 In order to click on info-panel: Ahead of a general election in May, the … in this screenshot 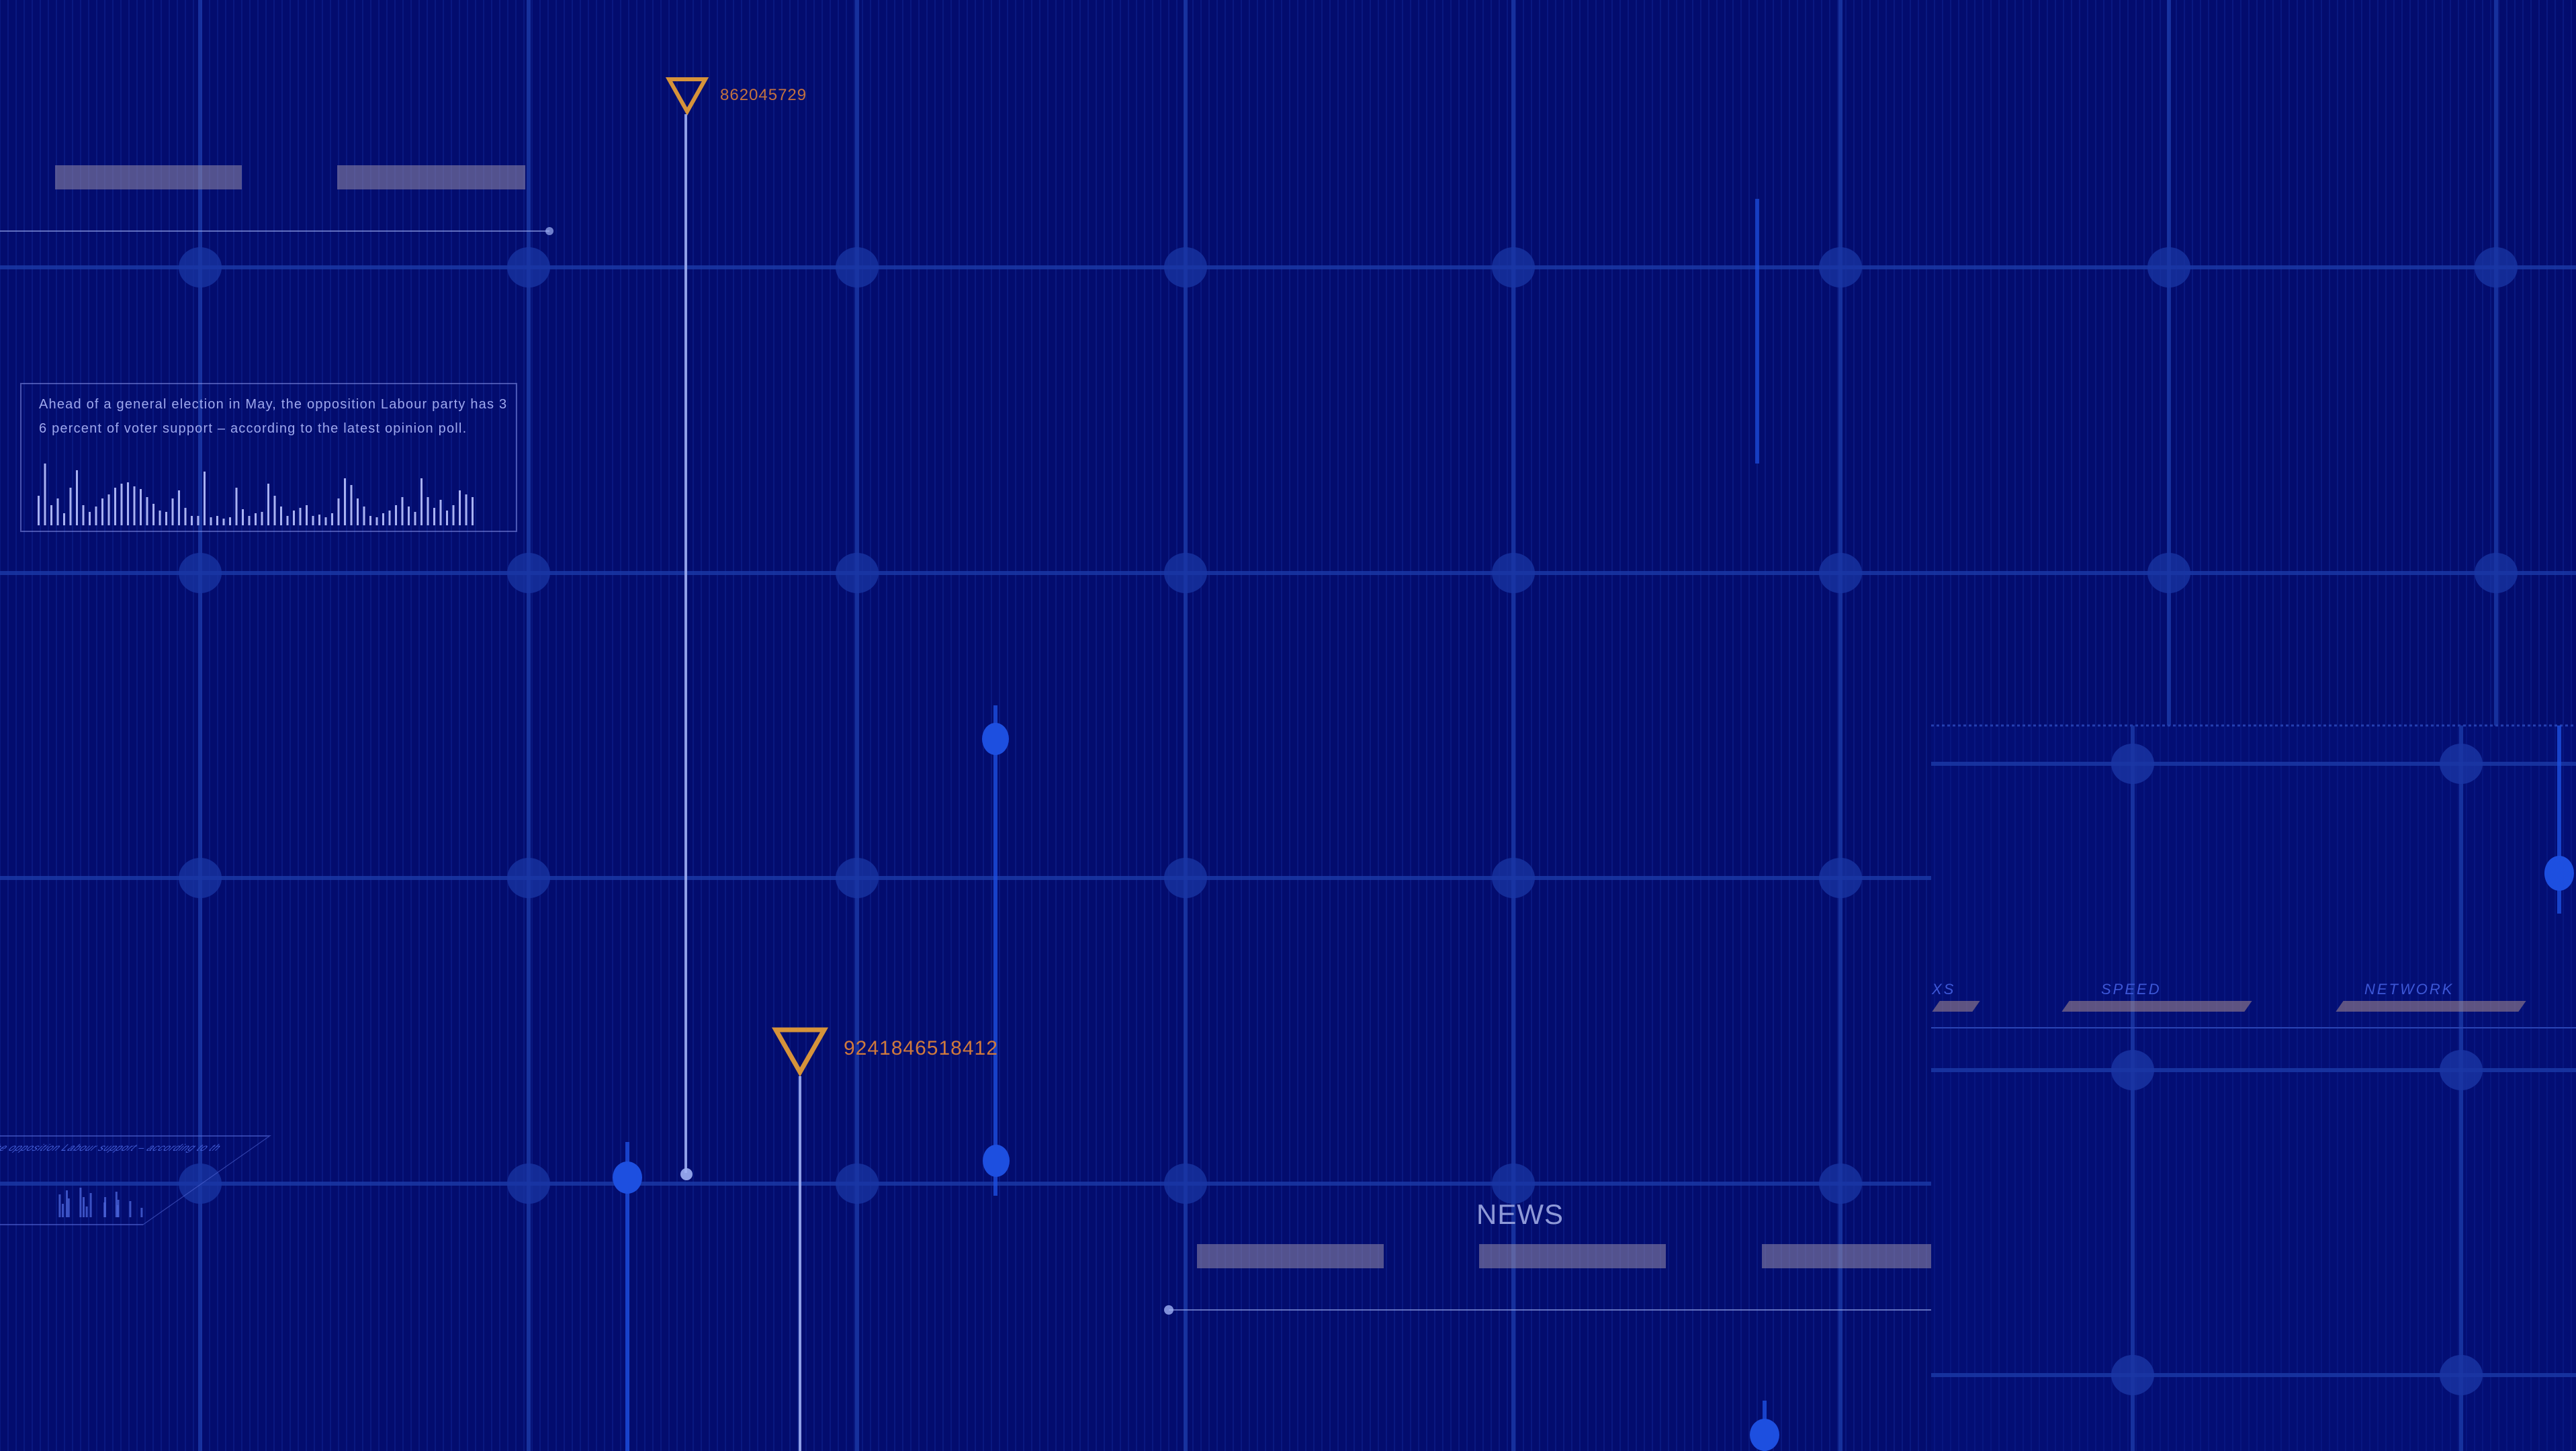, I will do `click(269, 457)`.